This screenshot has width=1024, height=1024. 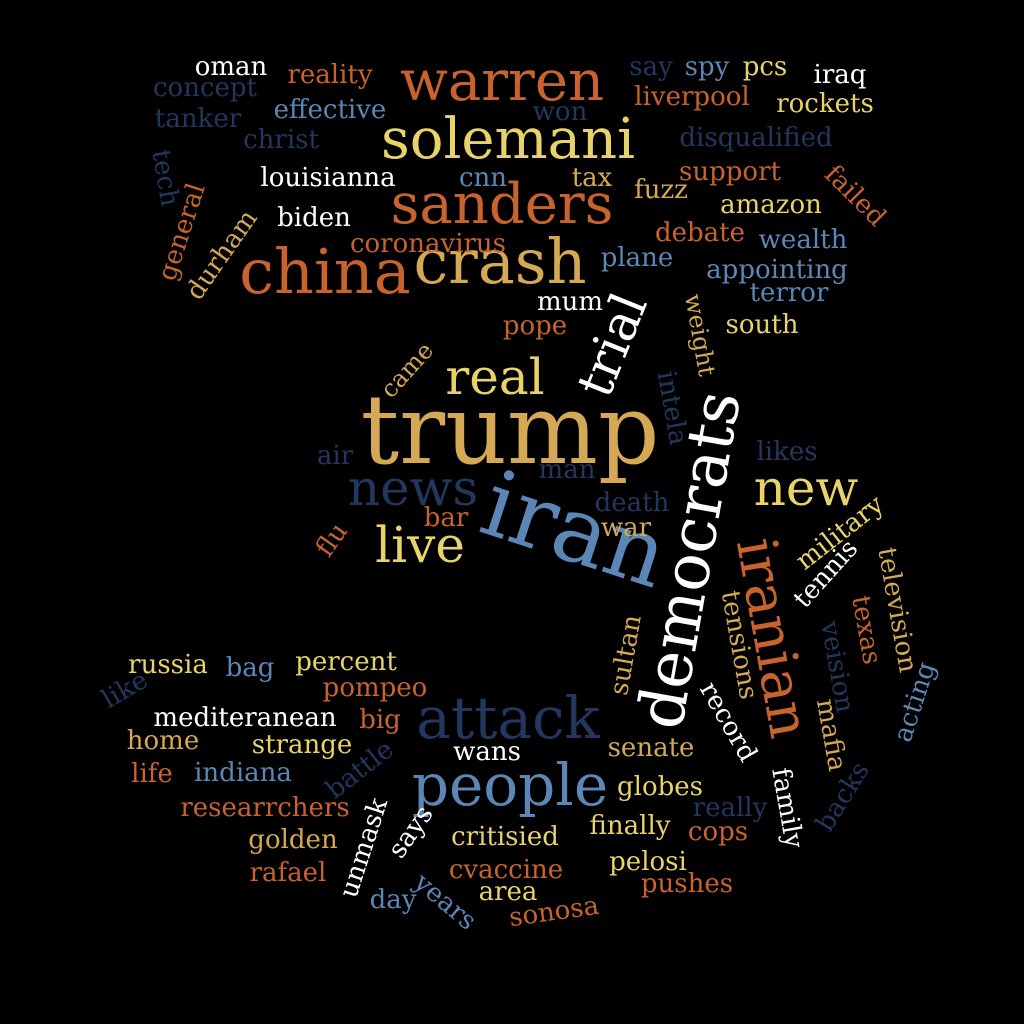 What do you see at coordinates (411, 832) in the screenshot?
I see `word-says: says` at bounding box center [411, 832].